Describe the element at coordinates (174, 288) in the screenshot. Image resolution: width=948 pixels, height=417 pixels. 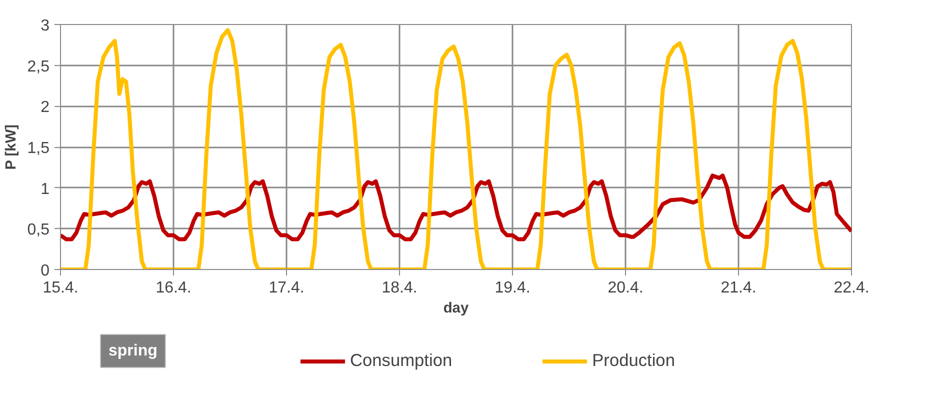
I see `x-tick-label: 16.4.` at that location.